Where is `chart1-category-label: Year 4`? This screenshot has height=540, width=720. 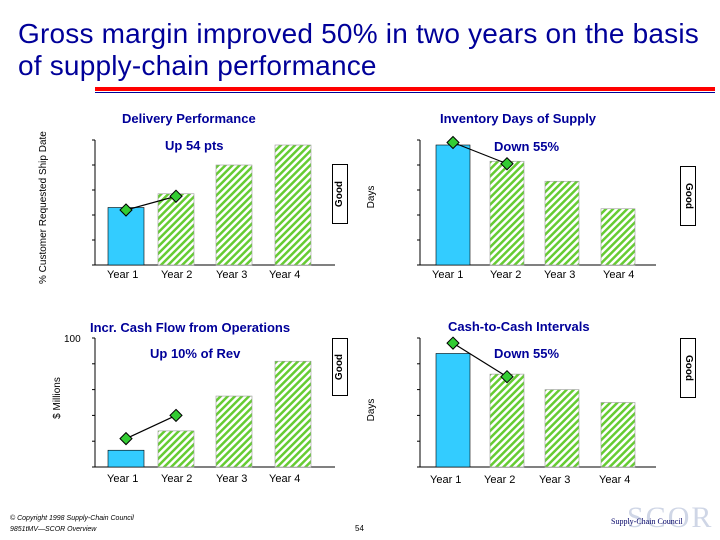 chart1-category-label: Year 4 is located at coordinates (284, 275).